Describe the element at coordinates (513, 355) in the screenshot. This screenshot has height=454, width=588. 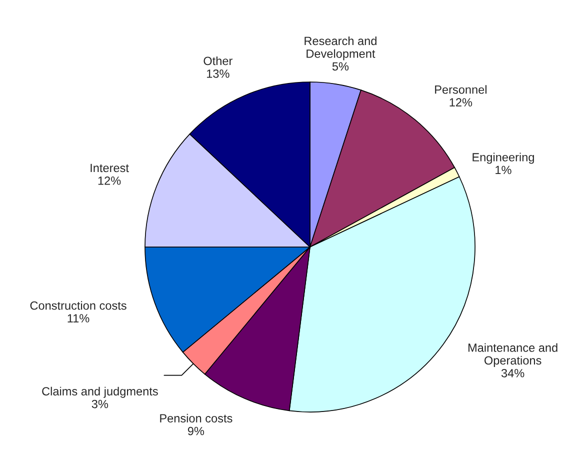
I see `slice-label: Maintenance and Operations` at that location.